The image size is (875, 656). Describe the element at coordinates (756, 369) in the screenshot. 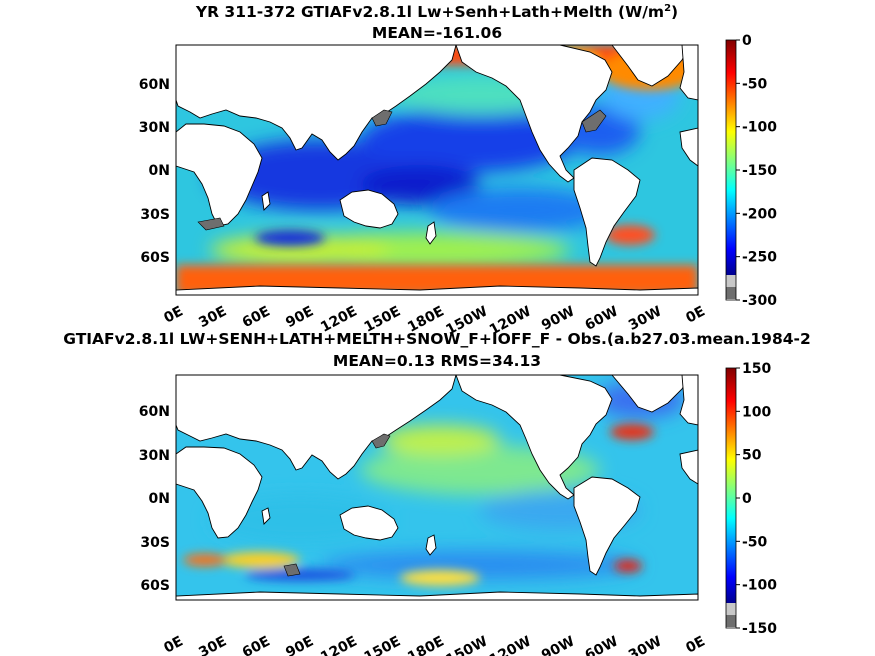

I see `colorbar-tick-label: 150` at that location.